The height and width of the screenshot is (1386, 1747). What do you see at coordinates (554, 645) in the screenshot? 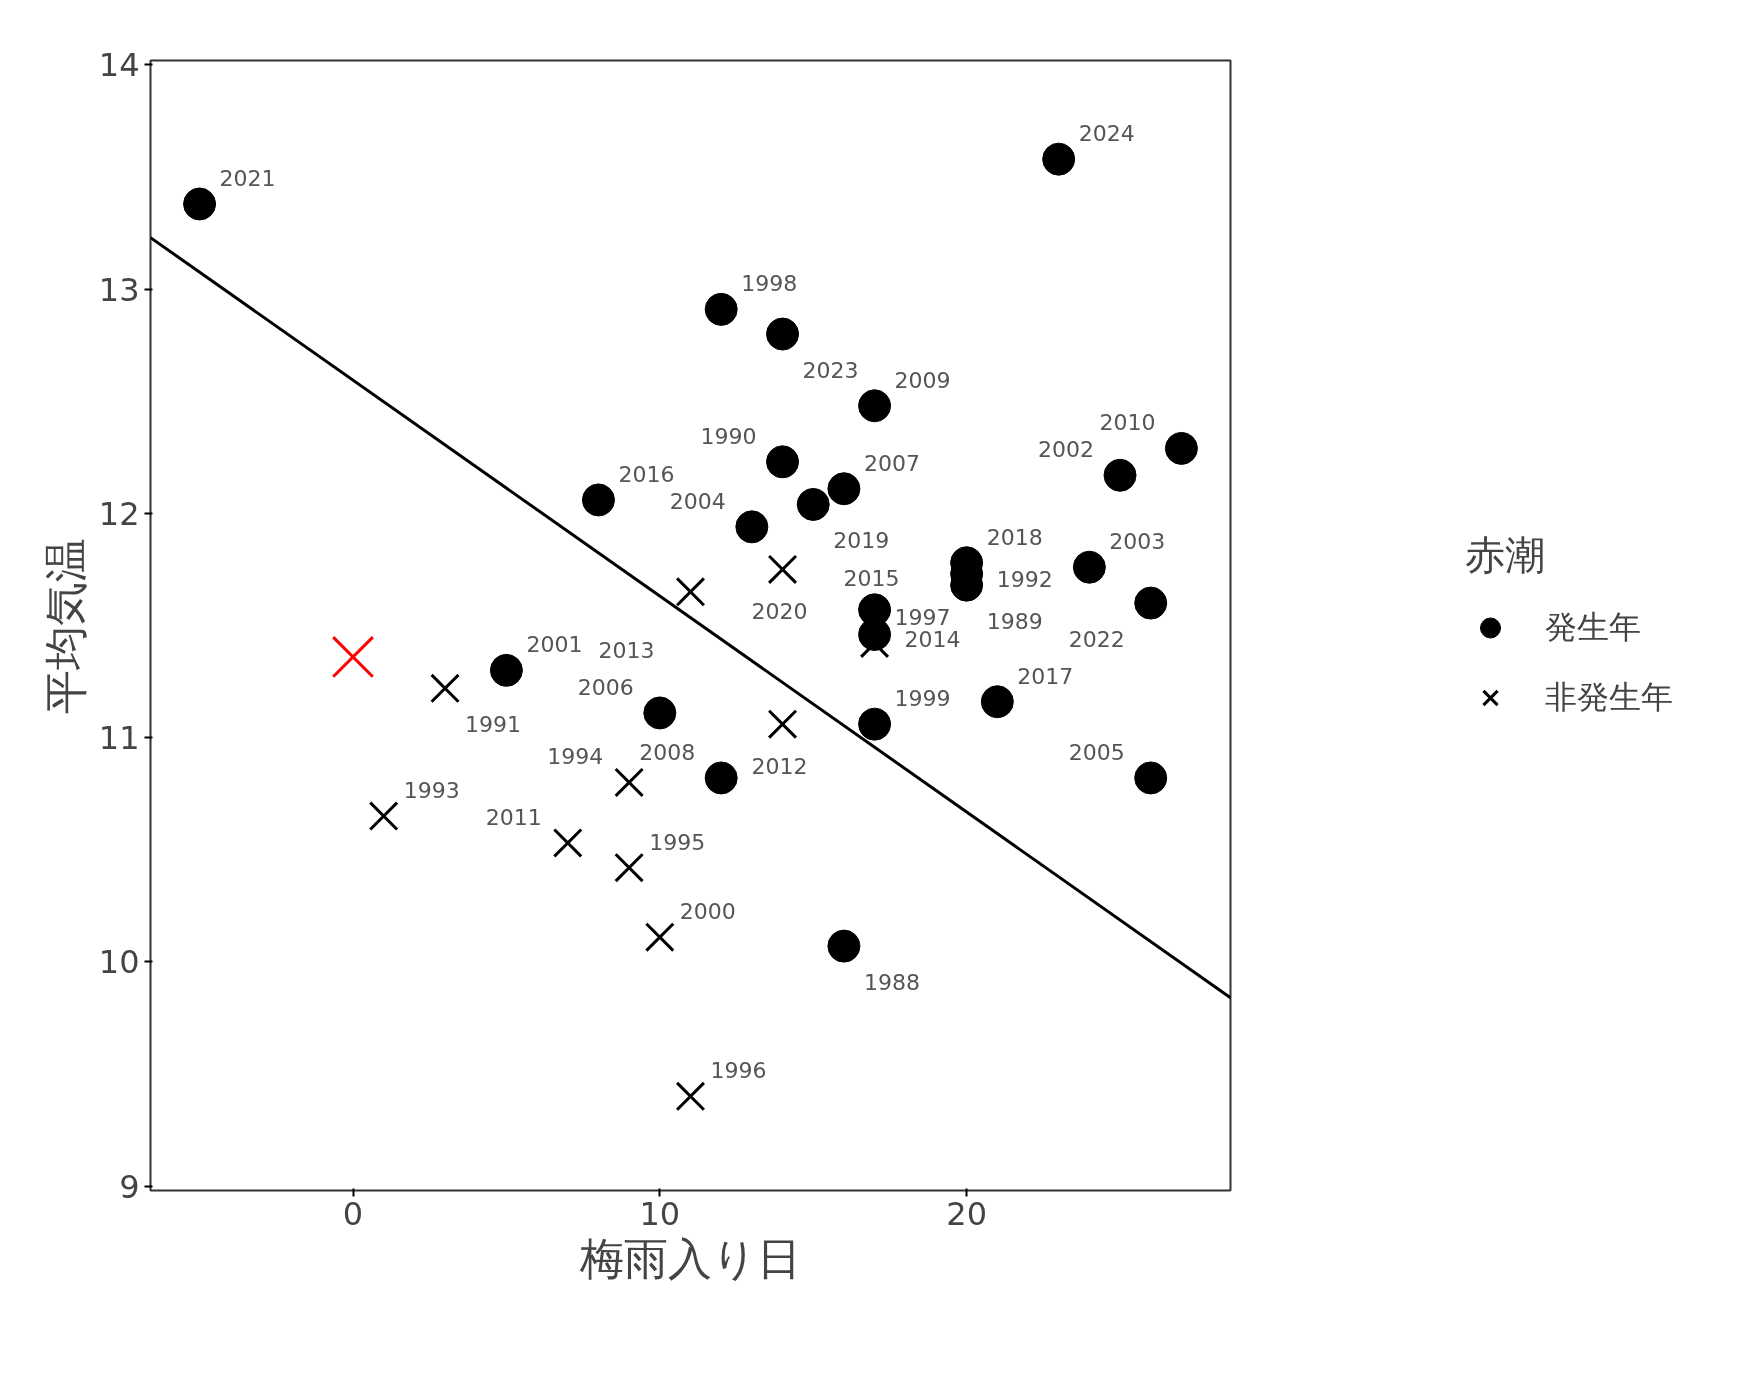
I see `annotation: 2001` at bounding box center [554, 645].